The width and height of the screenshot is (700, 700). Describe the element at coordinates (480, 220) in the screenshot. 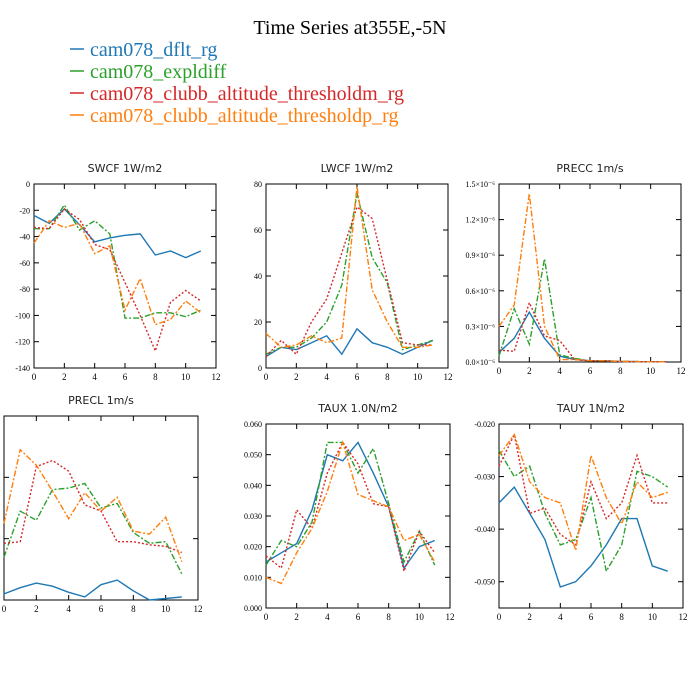

I see `y-tick-label: 1.2×10⁻⁶` at that location.